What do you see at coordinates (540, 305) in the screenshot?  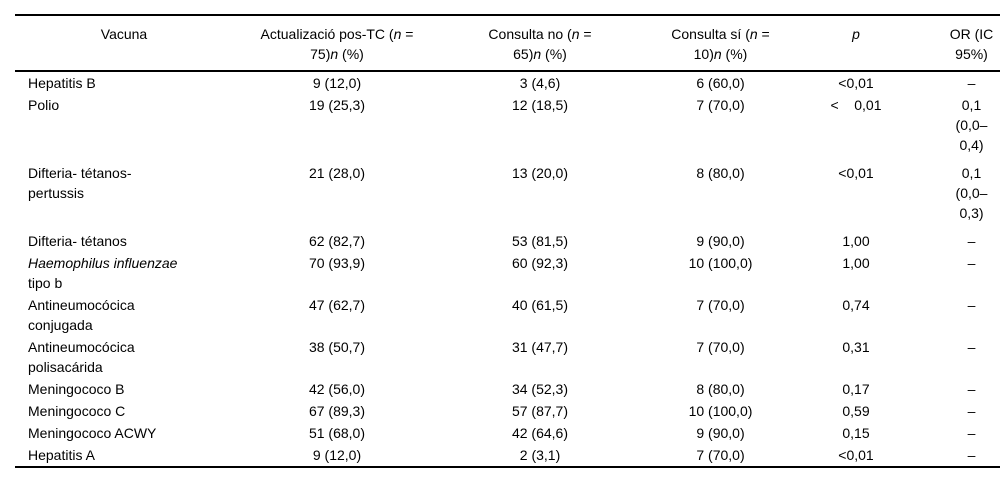 I see `cell-consulta_no: 40 (61,5)` at bounding box center [540, 305].